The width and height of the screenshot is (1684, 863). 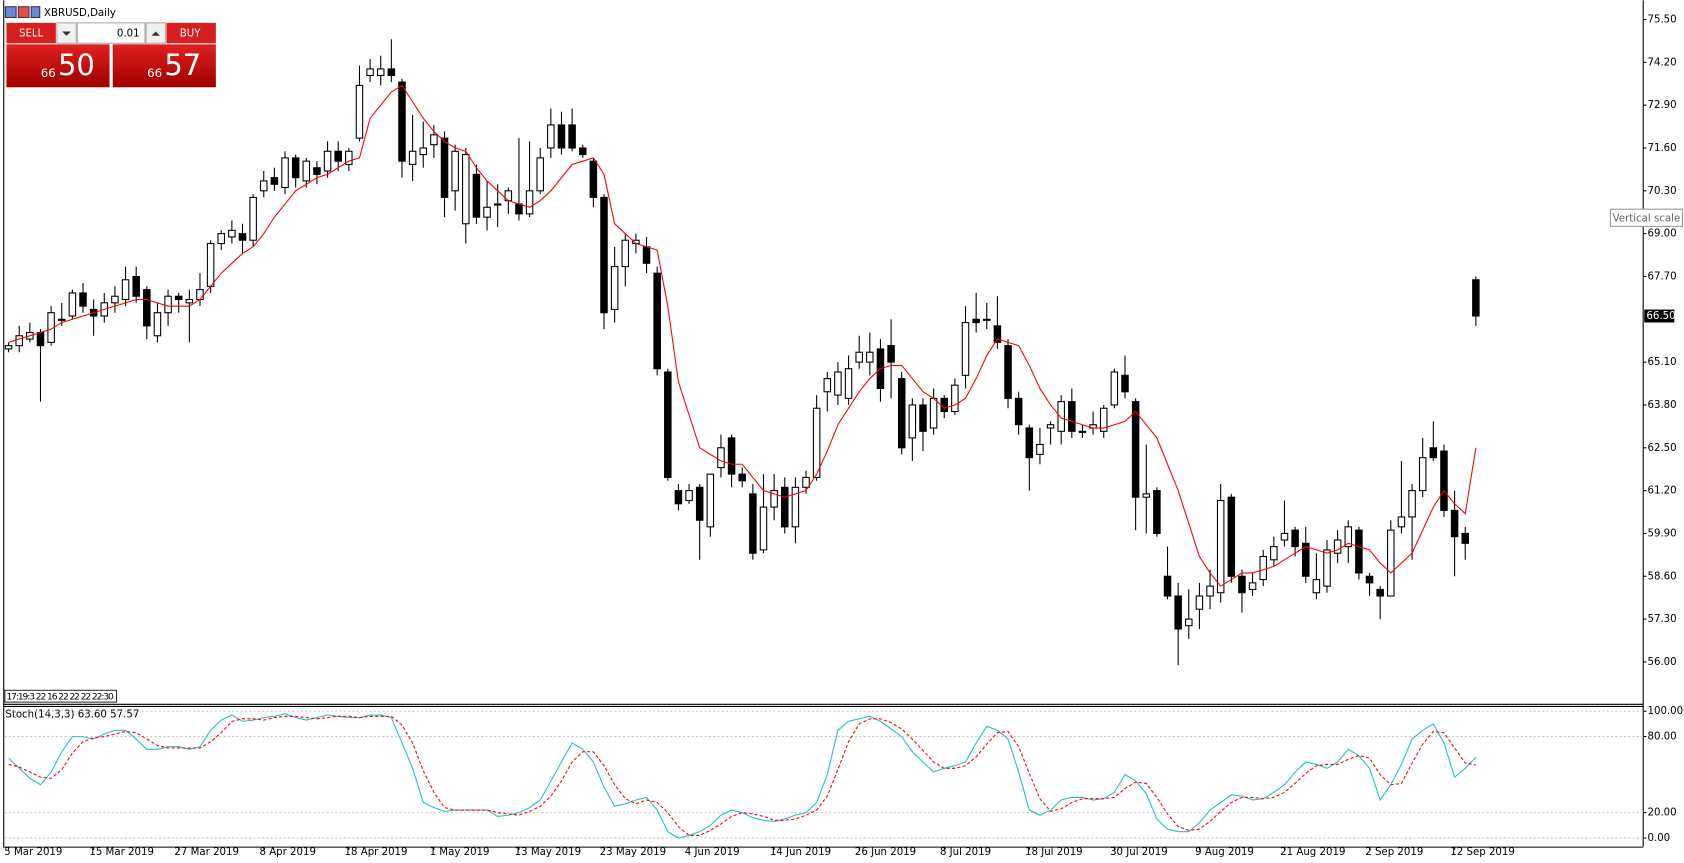 What do you see at coordinates (633, 852) in the screenshot?
I see `x-tick-label: 23 May 2019` at bounding box center [633, 852].